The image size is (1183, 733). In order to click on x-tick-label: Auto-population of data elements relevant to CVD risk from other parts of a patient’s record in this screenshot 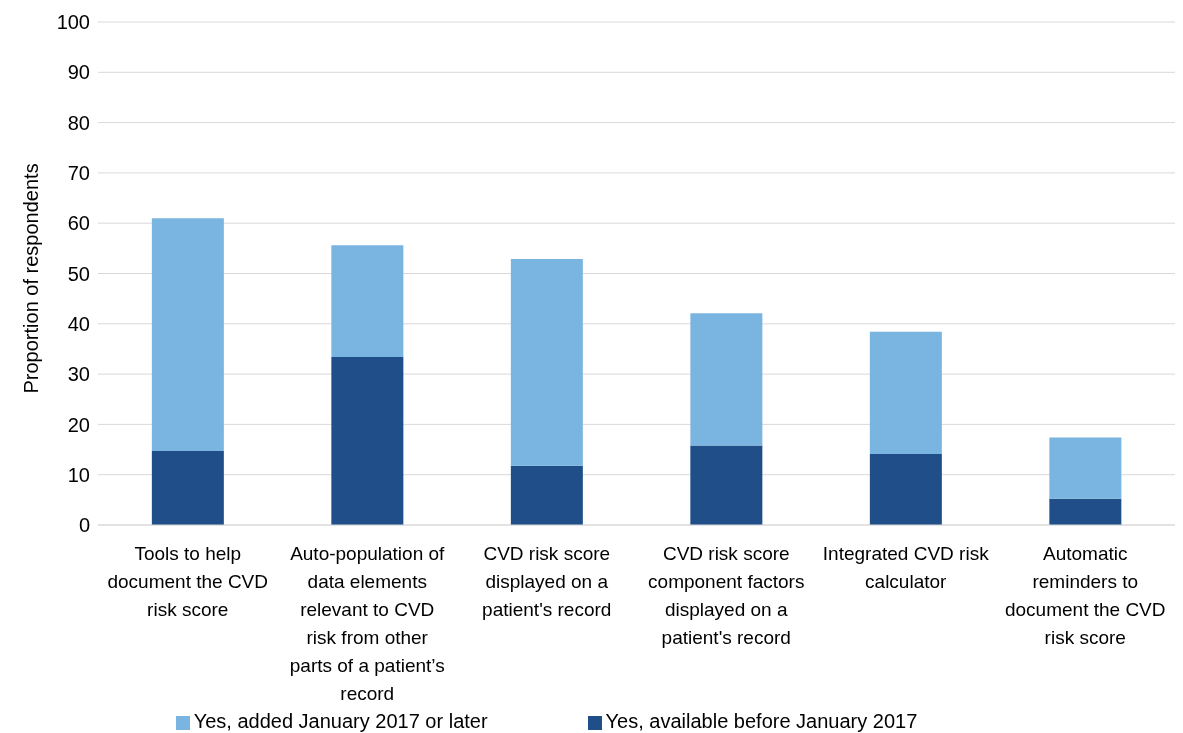, I will do `click(367, 624)`.